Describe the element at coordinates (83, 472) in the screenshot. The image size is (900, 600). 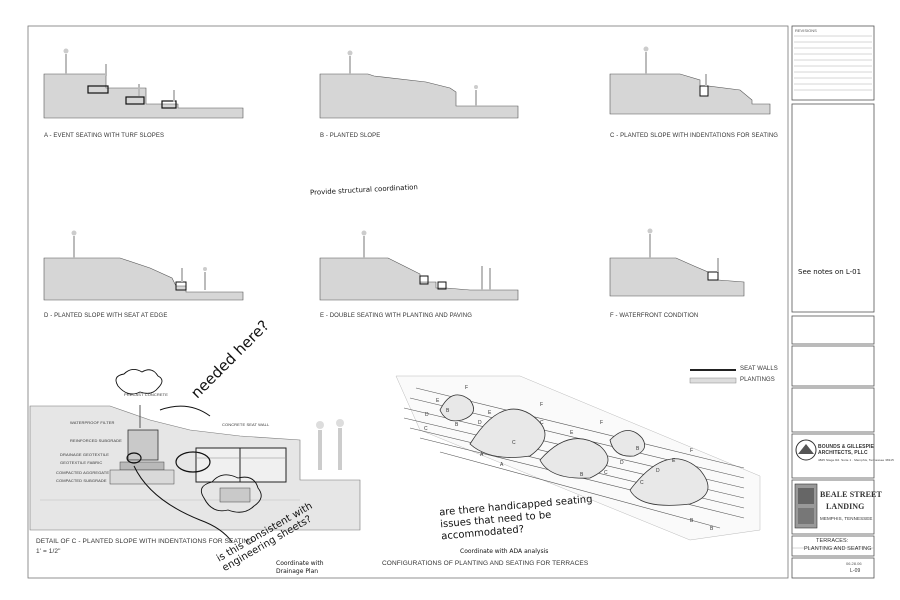
I see `label-compacted-aggregate: COMPACTED AGGREGATE` at that location.